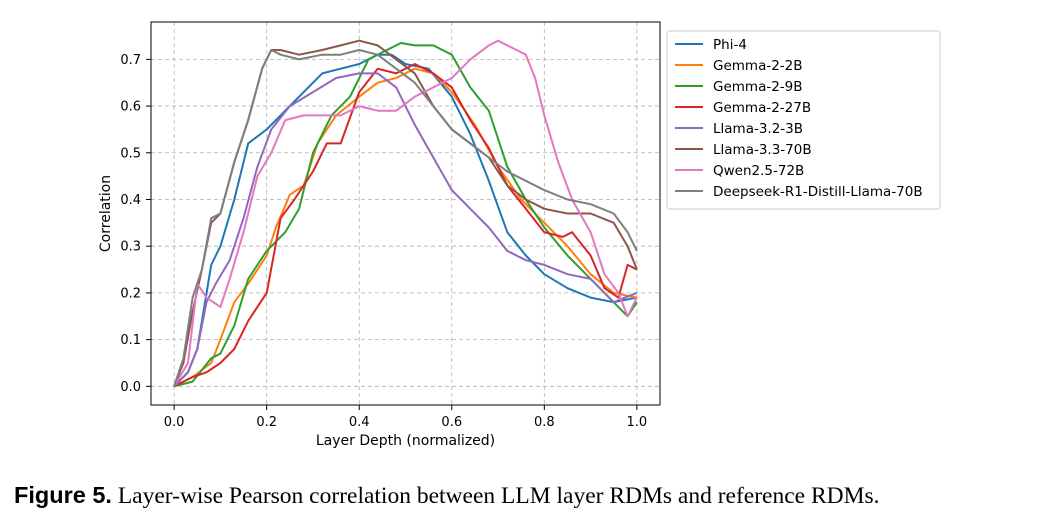 This screenshot has width=1039, height=523. Describe the element at coordinates (63, 495) in the screenshot. I see `figure-label: Figure 5.` at that location.